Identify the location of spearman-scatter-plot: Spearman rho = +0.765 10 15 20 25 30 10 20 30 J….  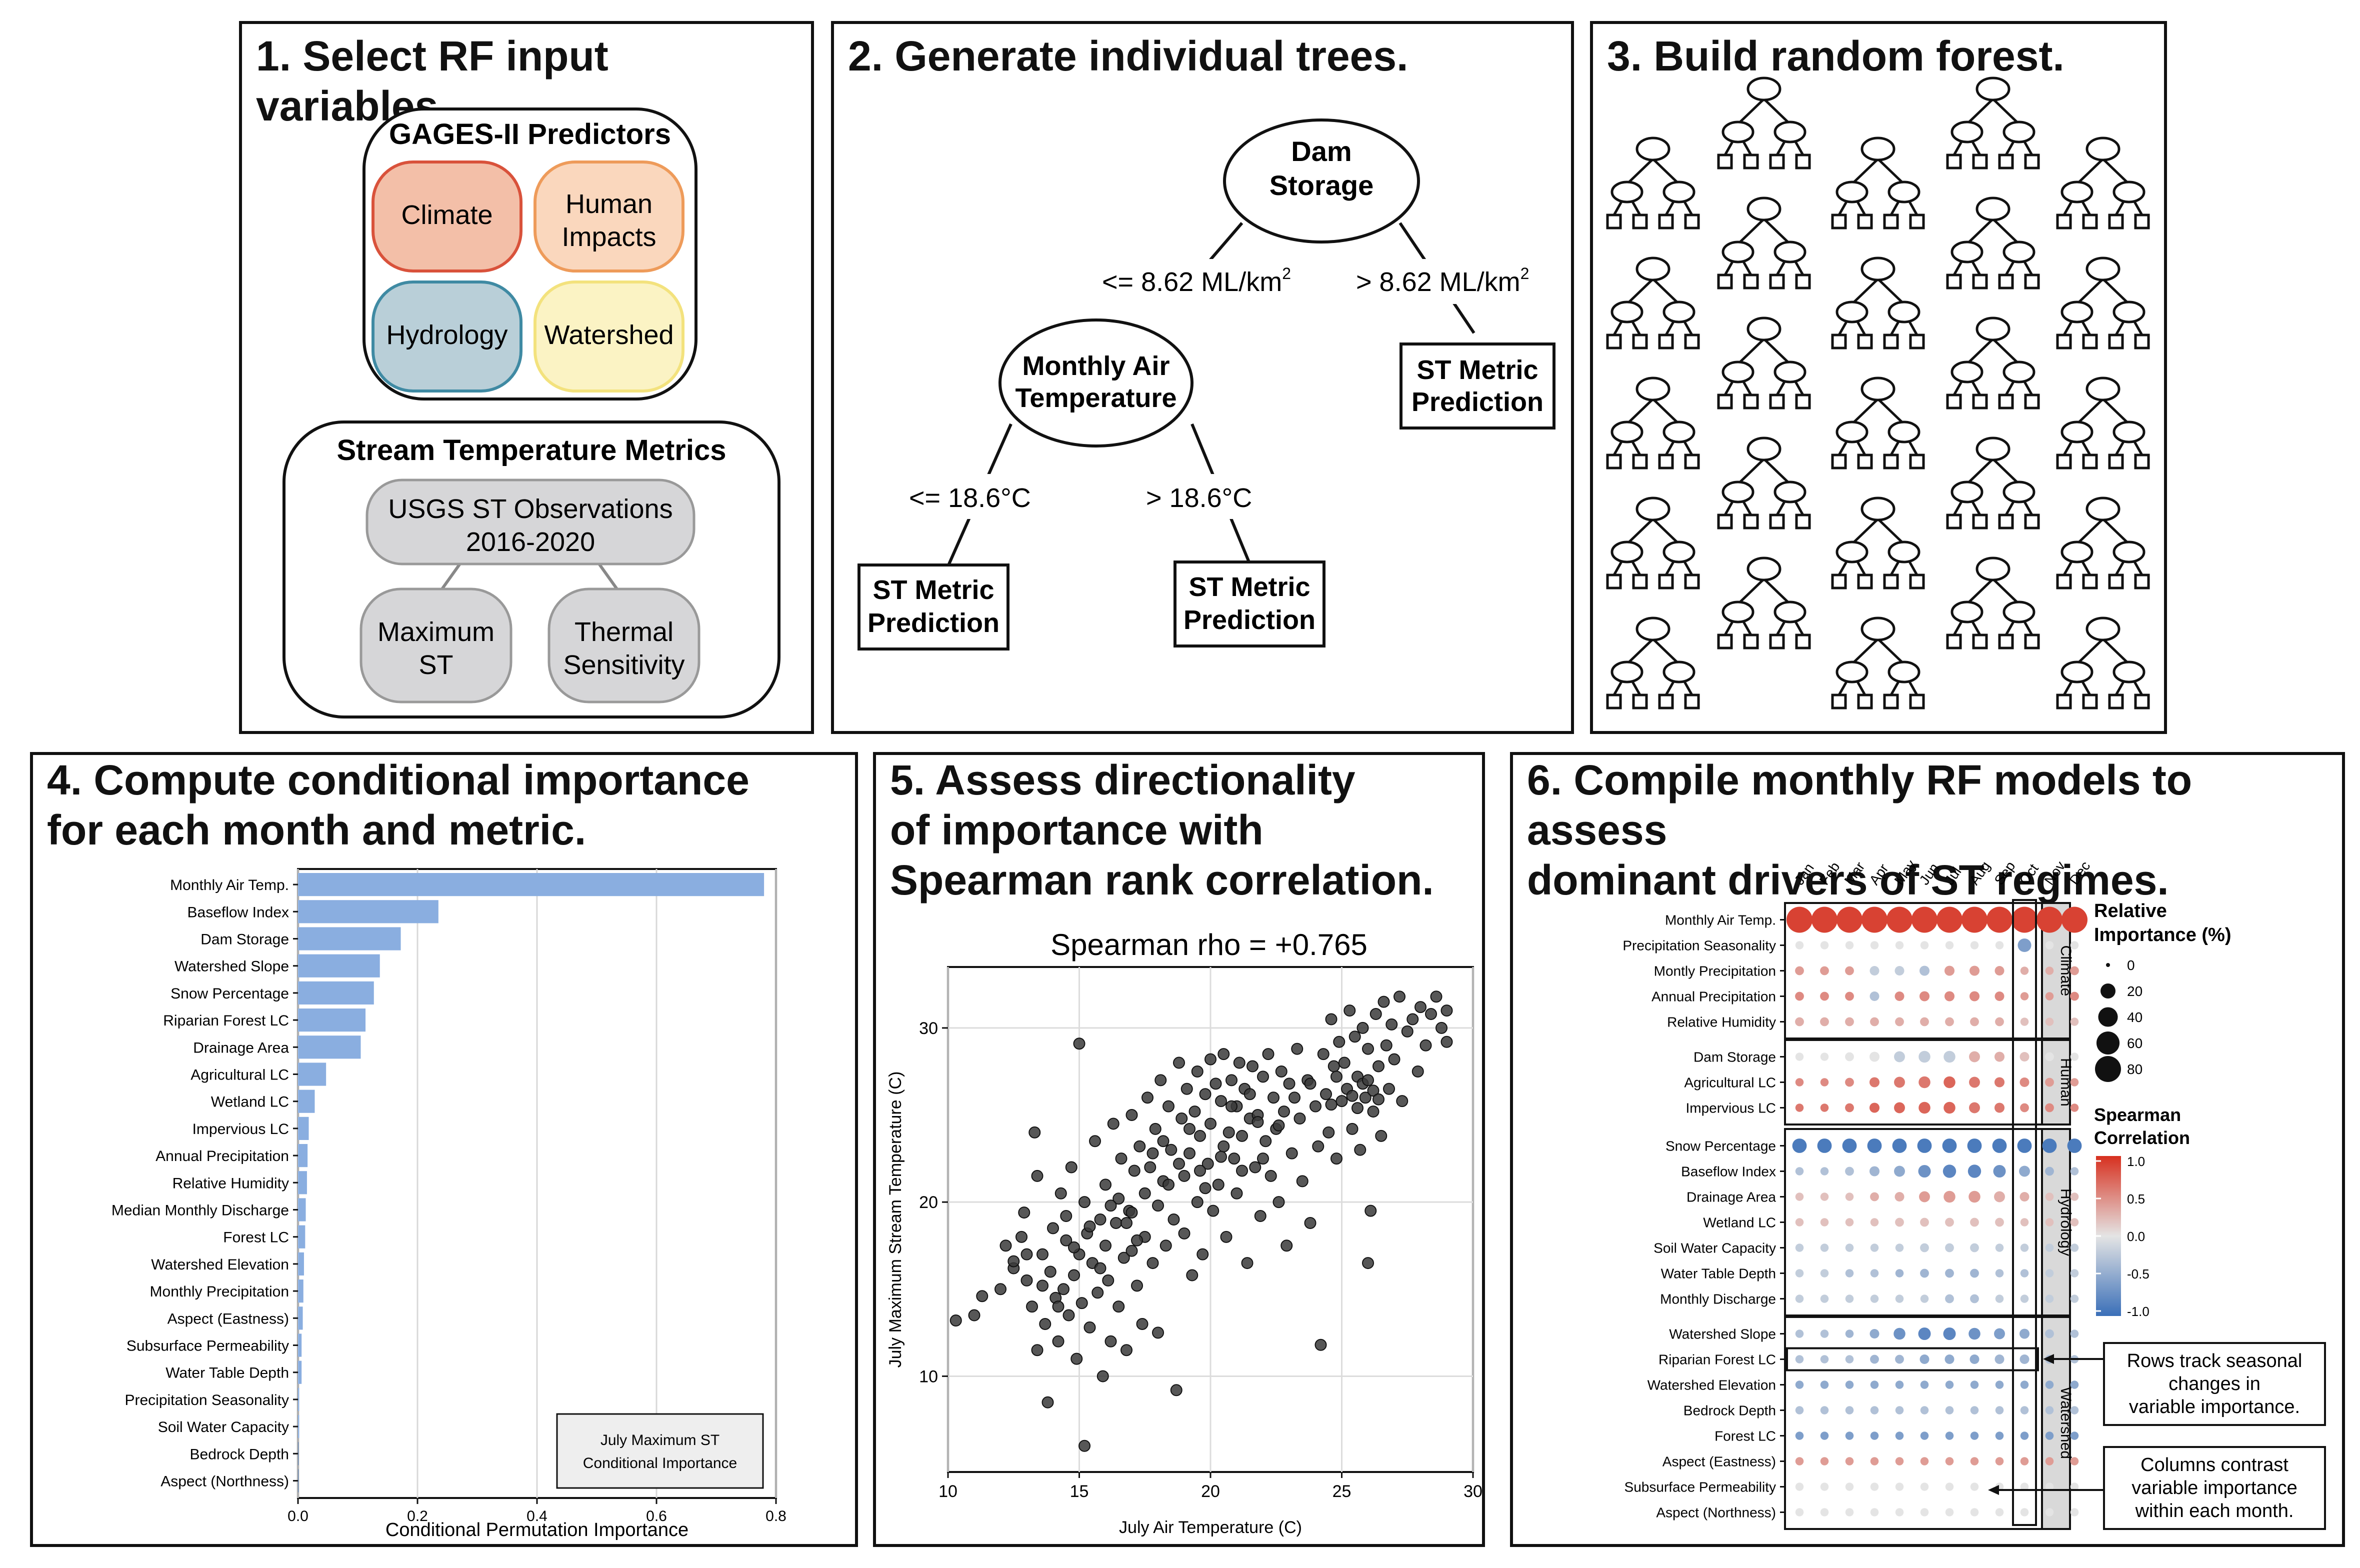
(1184, 1232).